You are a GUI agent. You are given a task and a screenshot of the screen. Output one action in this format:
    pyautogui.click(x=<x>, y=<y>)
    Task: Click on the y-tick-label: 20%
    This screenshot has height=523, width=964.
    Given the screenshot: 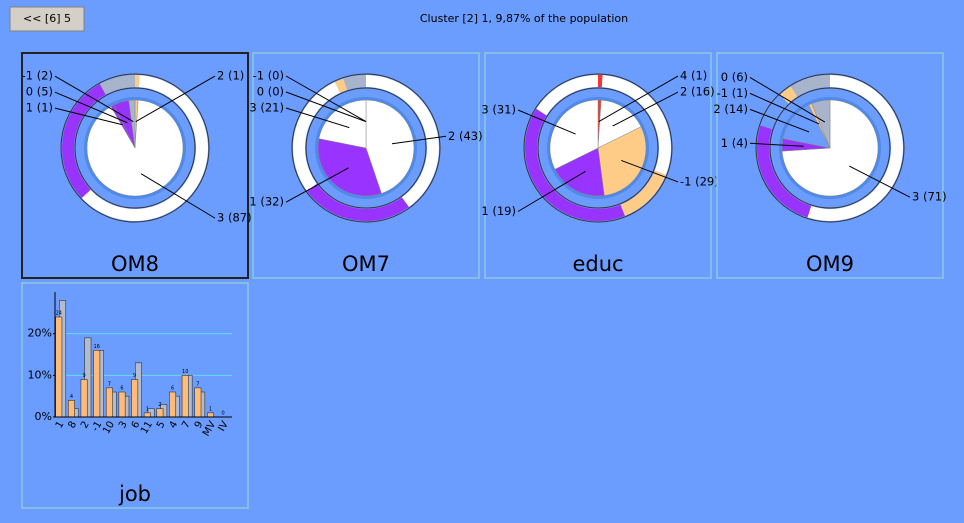 What is the action you would take?
    pyautogui.click(x=40, y=333)
    